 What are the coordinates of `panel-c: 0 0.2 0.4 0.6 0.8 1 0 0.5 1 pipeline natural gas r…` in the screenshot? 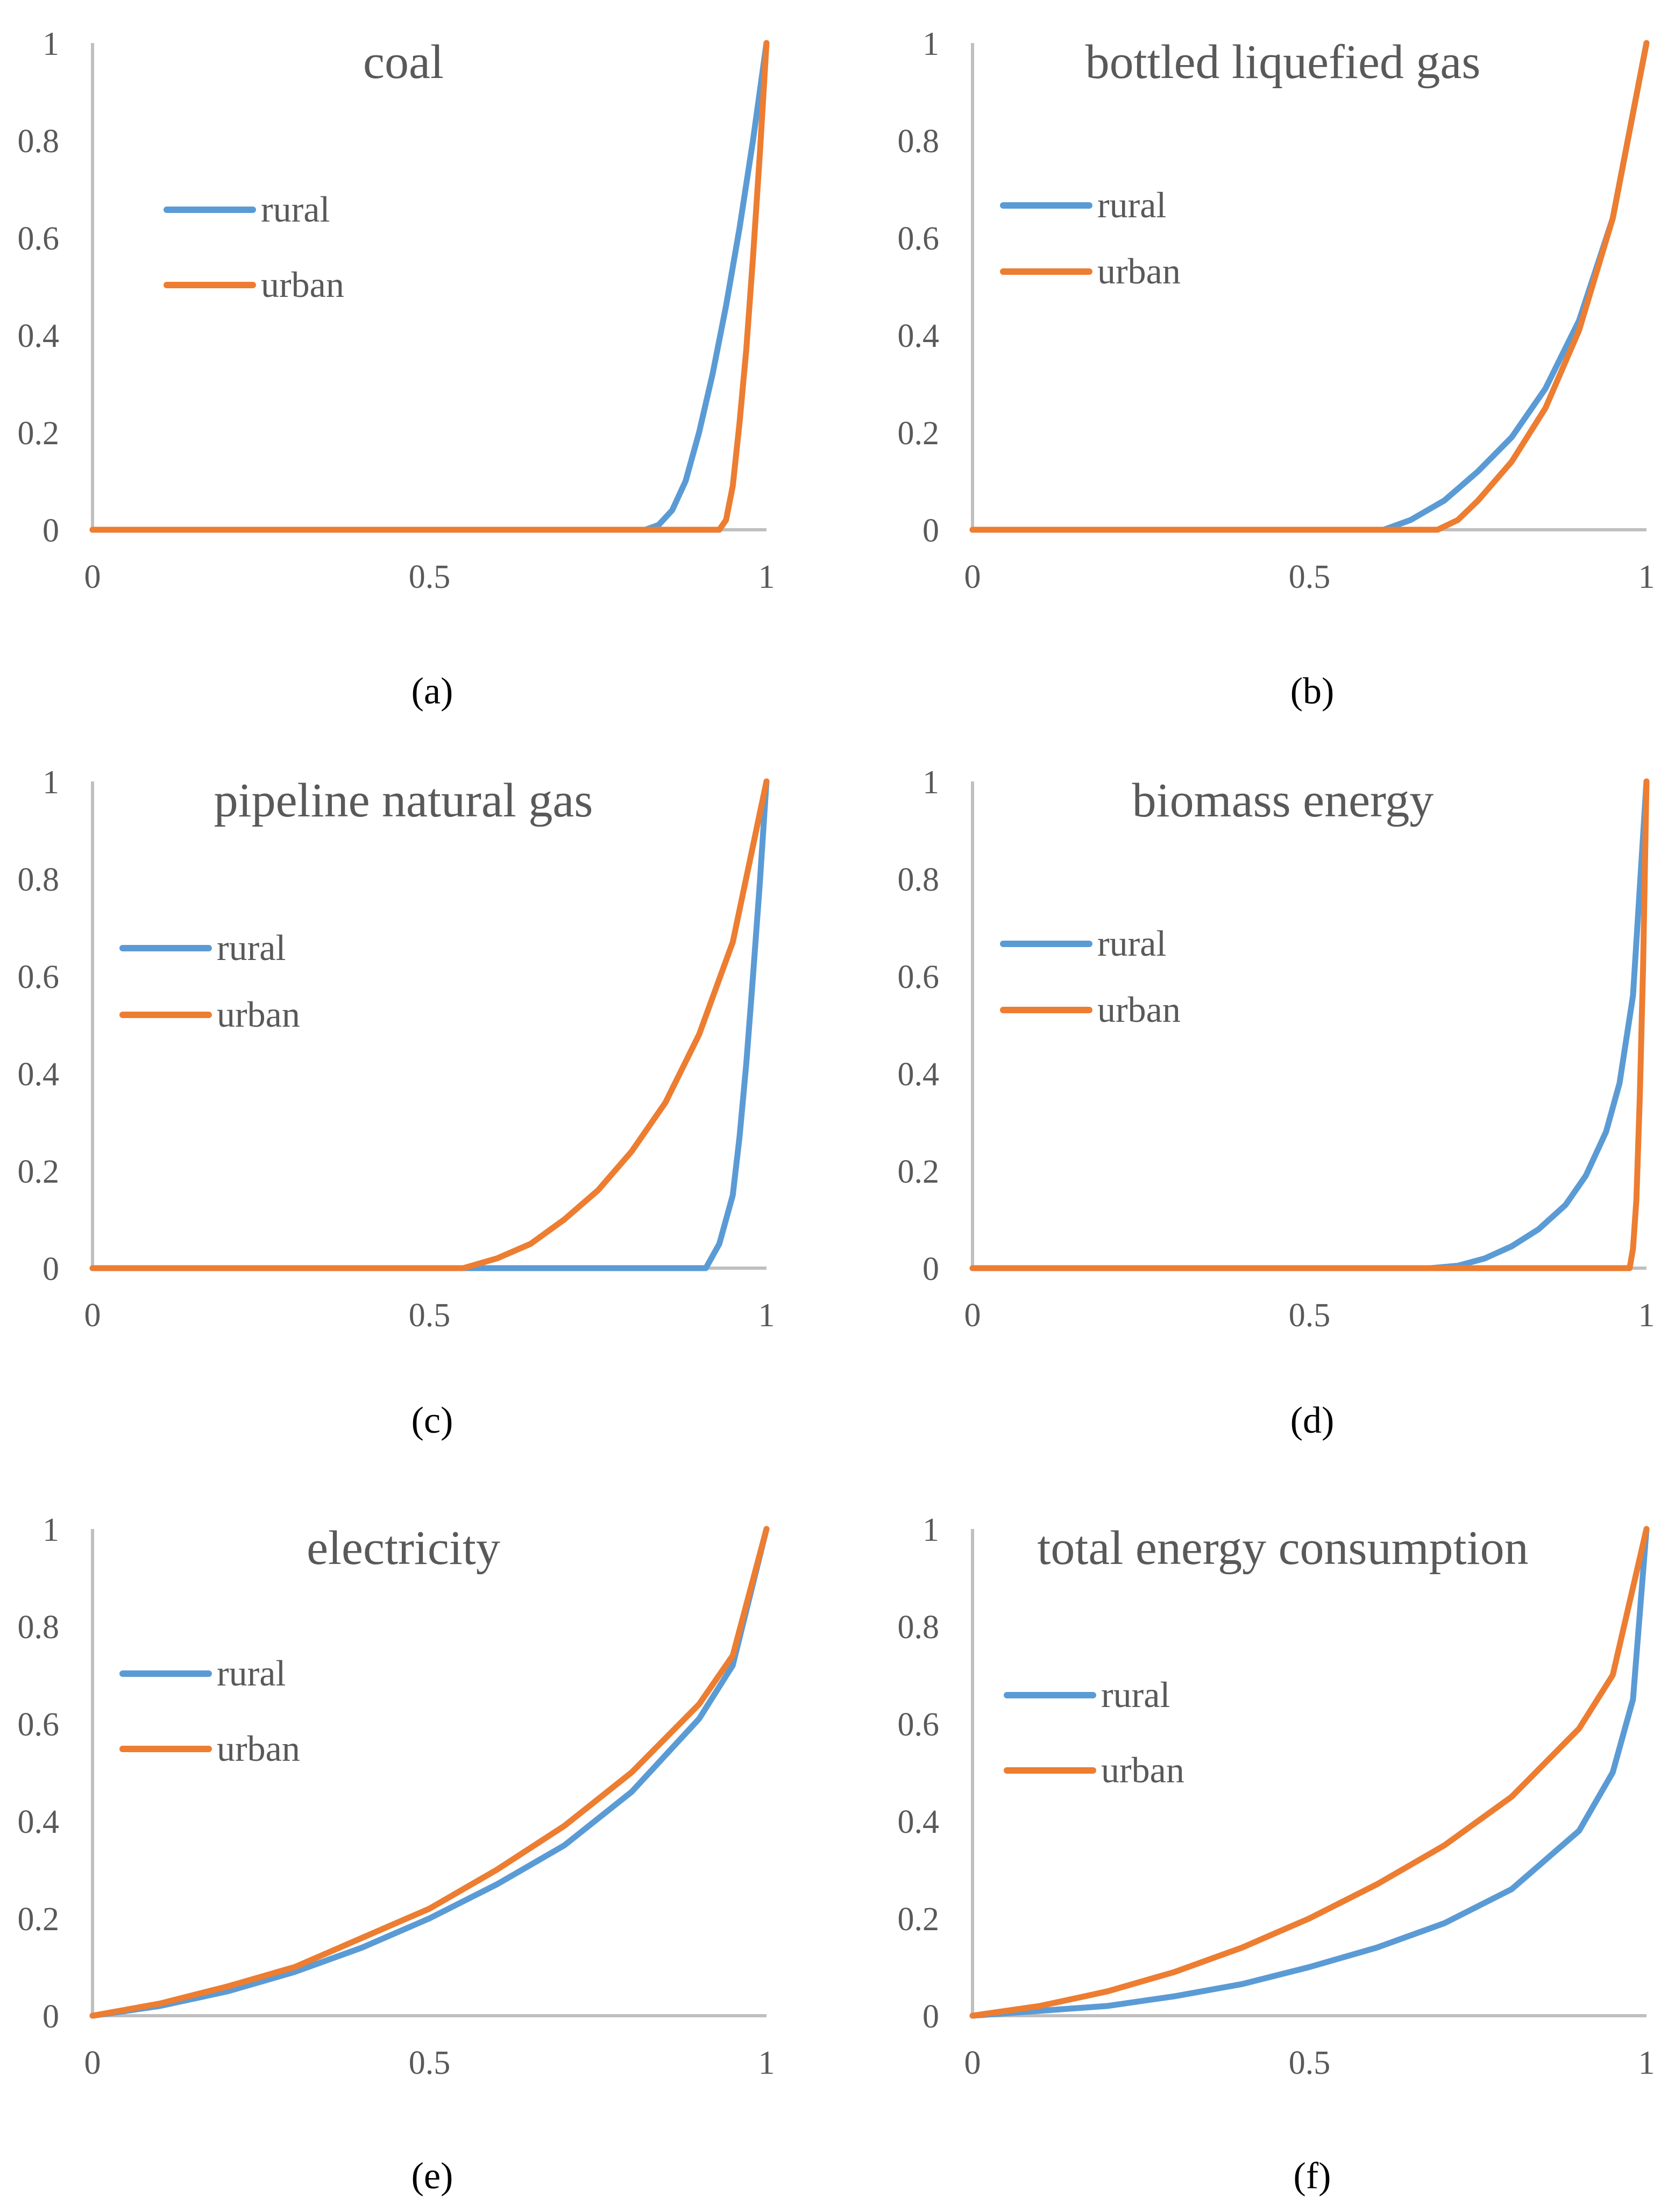 It's located at (397, 1102).